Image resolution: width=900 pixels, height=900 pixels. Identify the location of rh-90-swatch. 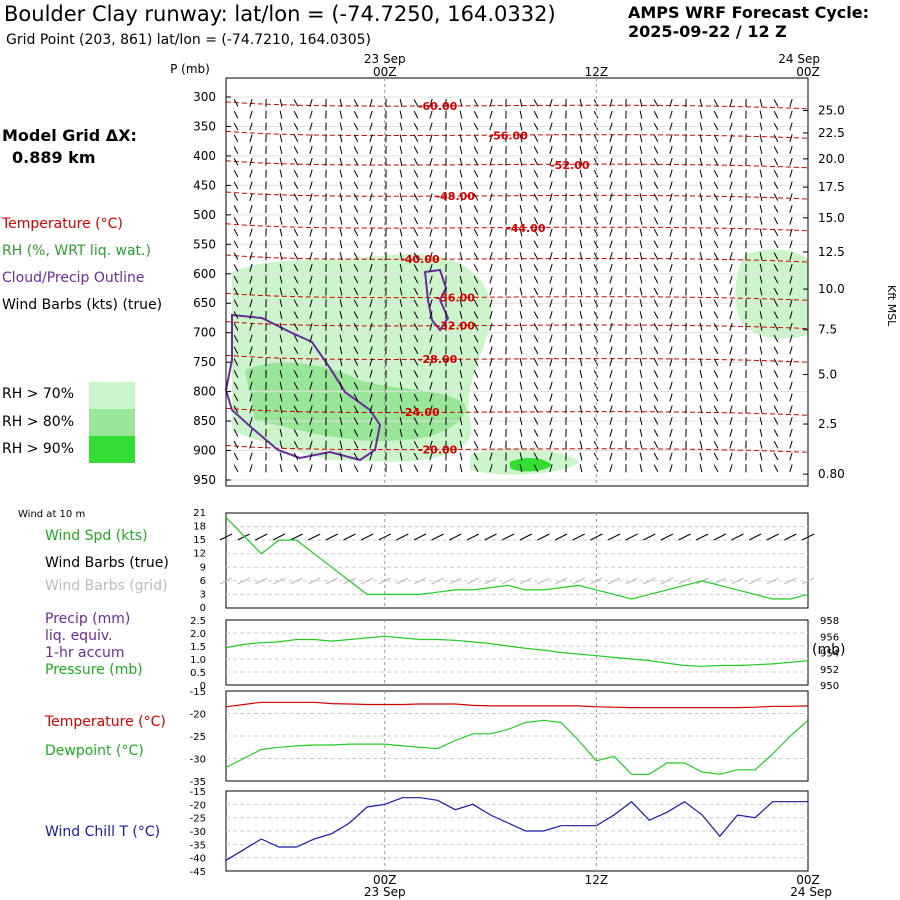
(112, 449).